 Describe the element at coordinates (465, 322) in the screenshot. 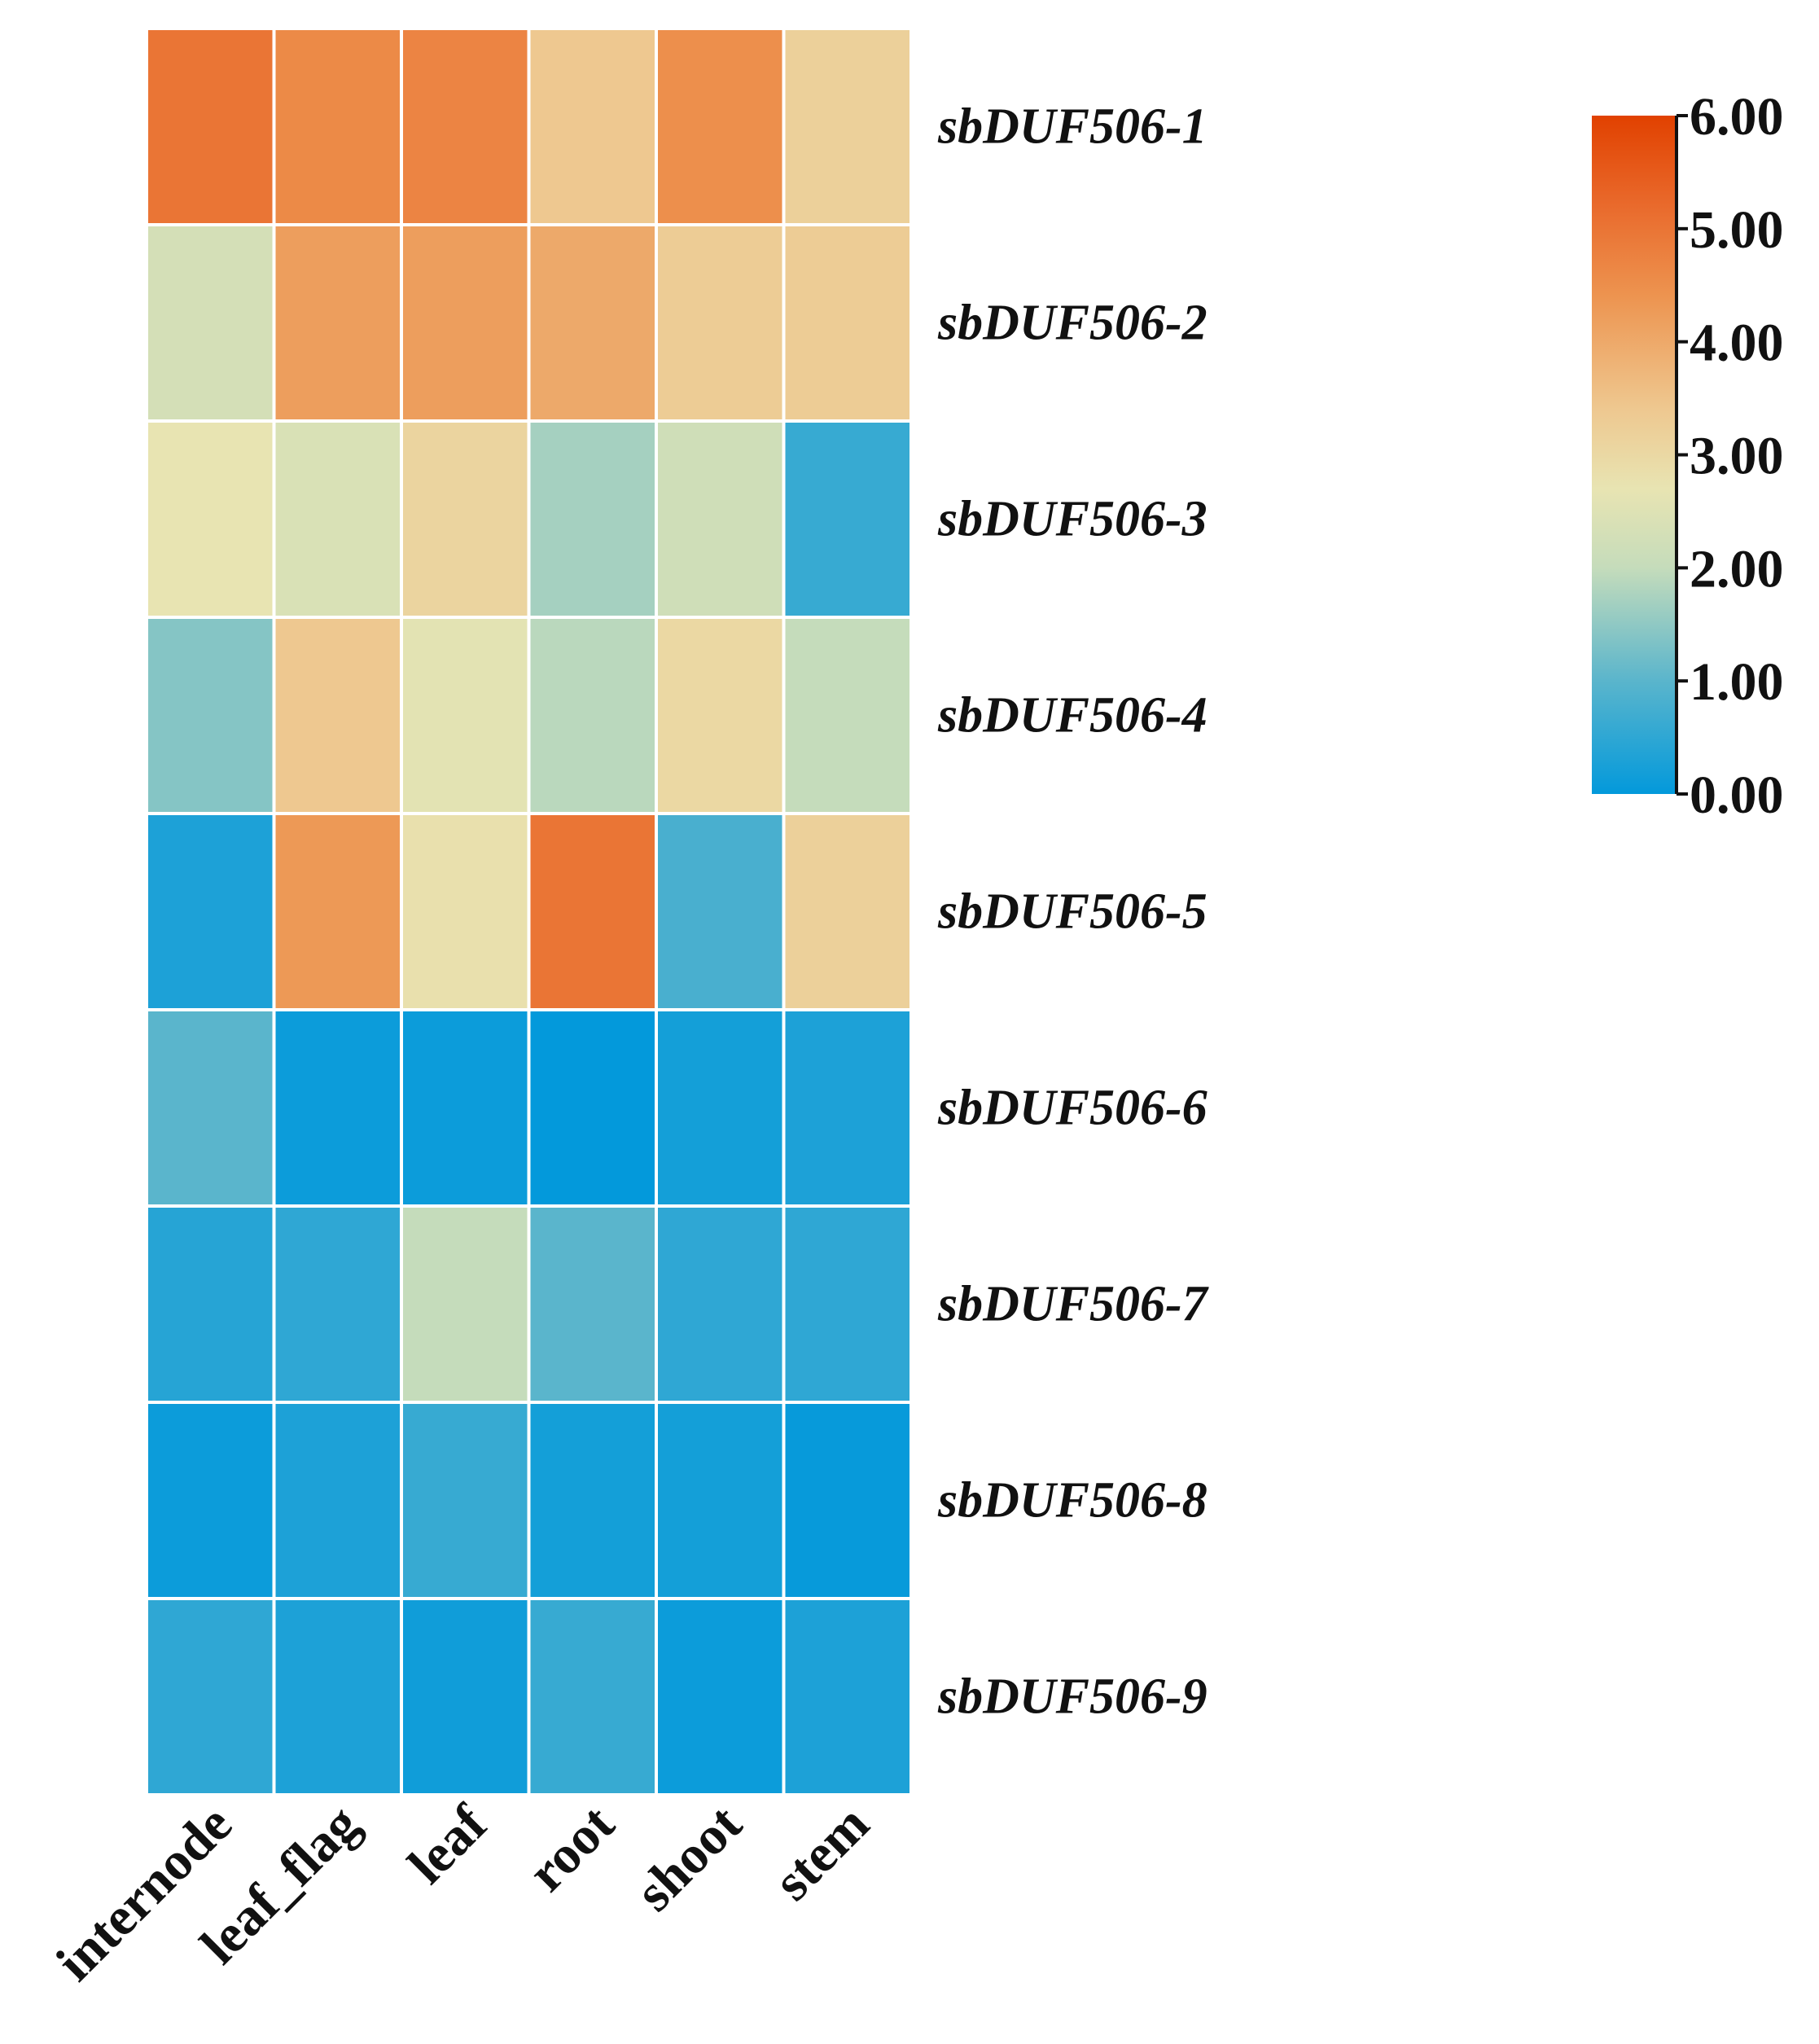

I see `heatmap-cell-sbDUF506-2-leaf` at that location.